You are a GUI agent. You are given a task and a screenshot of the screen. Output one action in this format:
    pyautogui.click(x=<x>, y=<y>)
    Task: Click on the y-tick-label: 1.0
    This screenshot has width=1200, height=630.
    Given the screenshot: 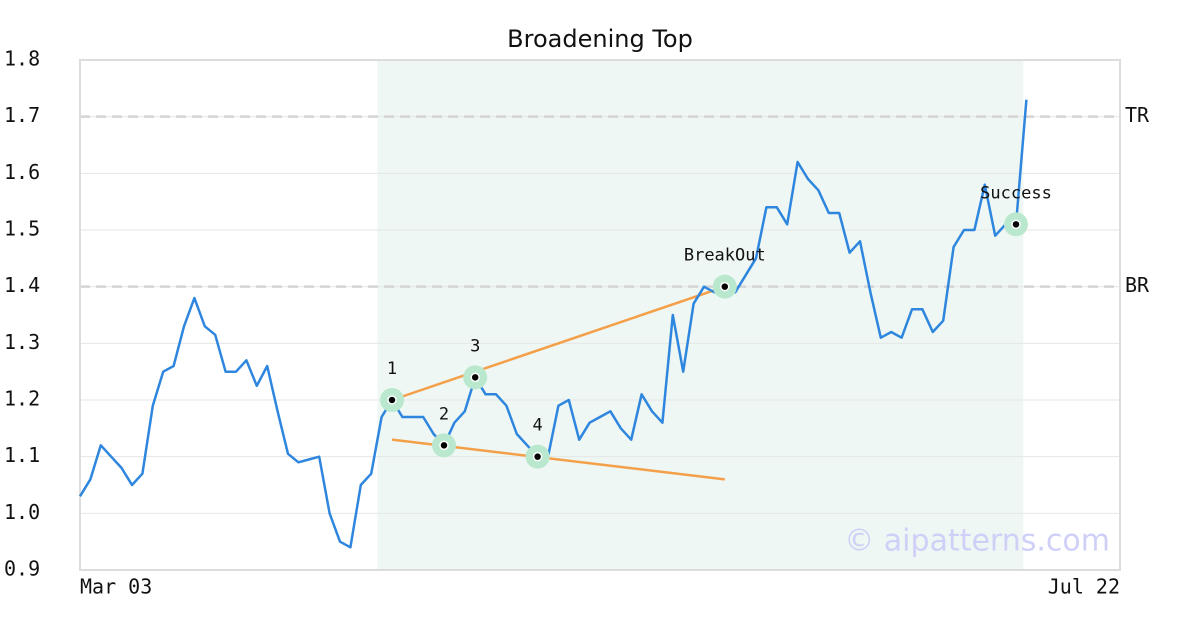 What is the action you would take?
    pyautogui.click(x=22, y=512)
    